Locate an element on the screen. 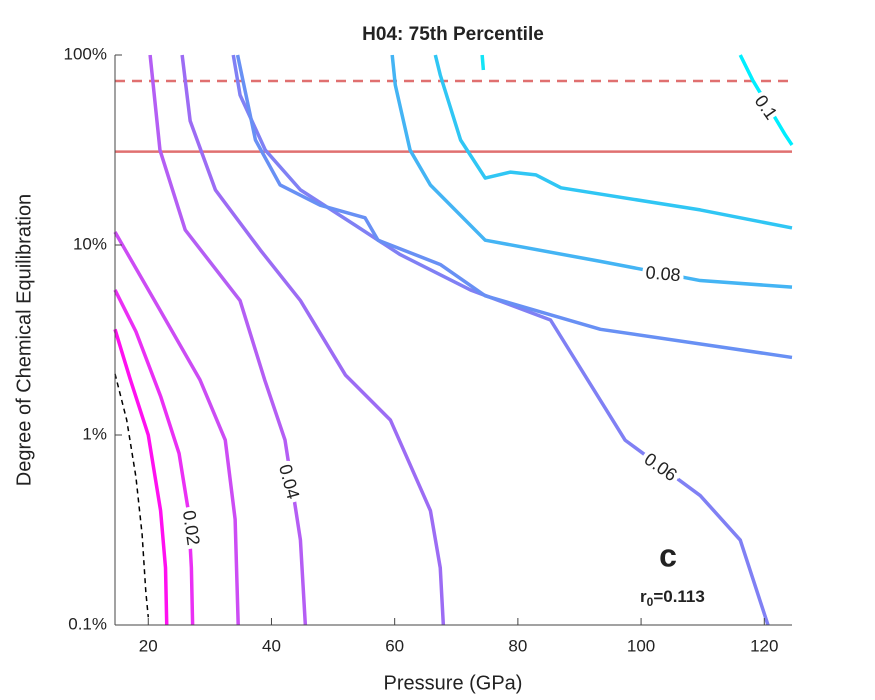 The height and width of the screenshot is (700, 875). x-tick-label: 120 is located at coordinates (764, 645).